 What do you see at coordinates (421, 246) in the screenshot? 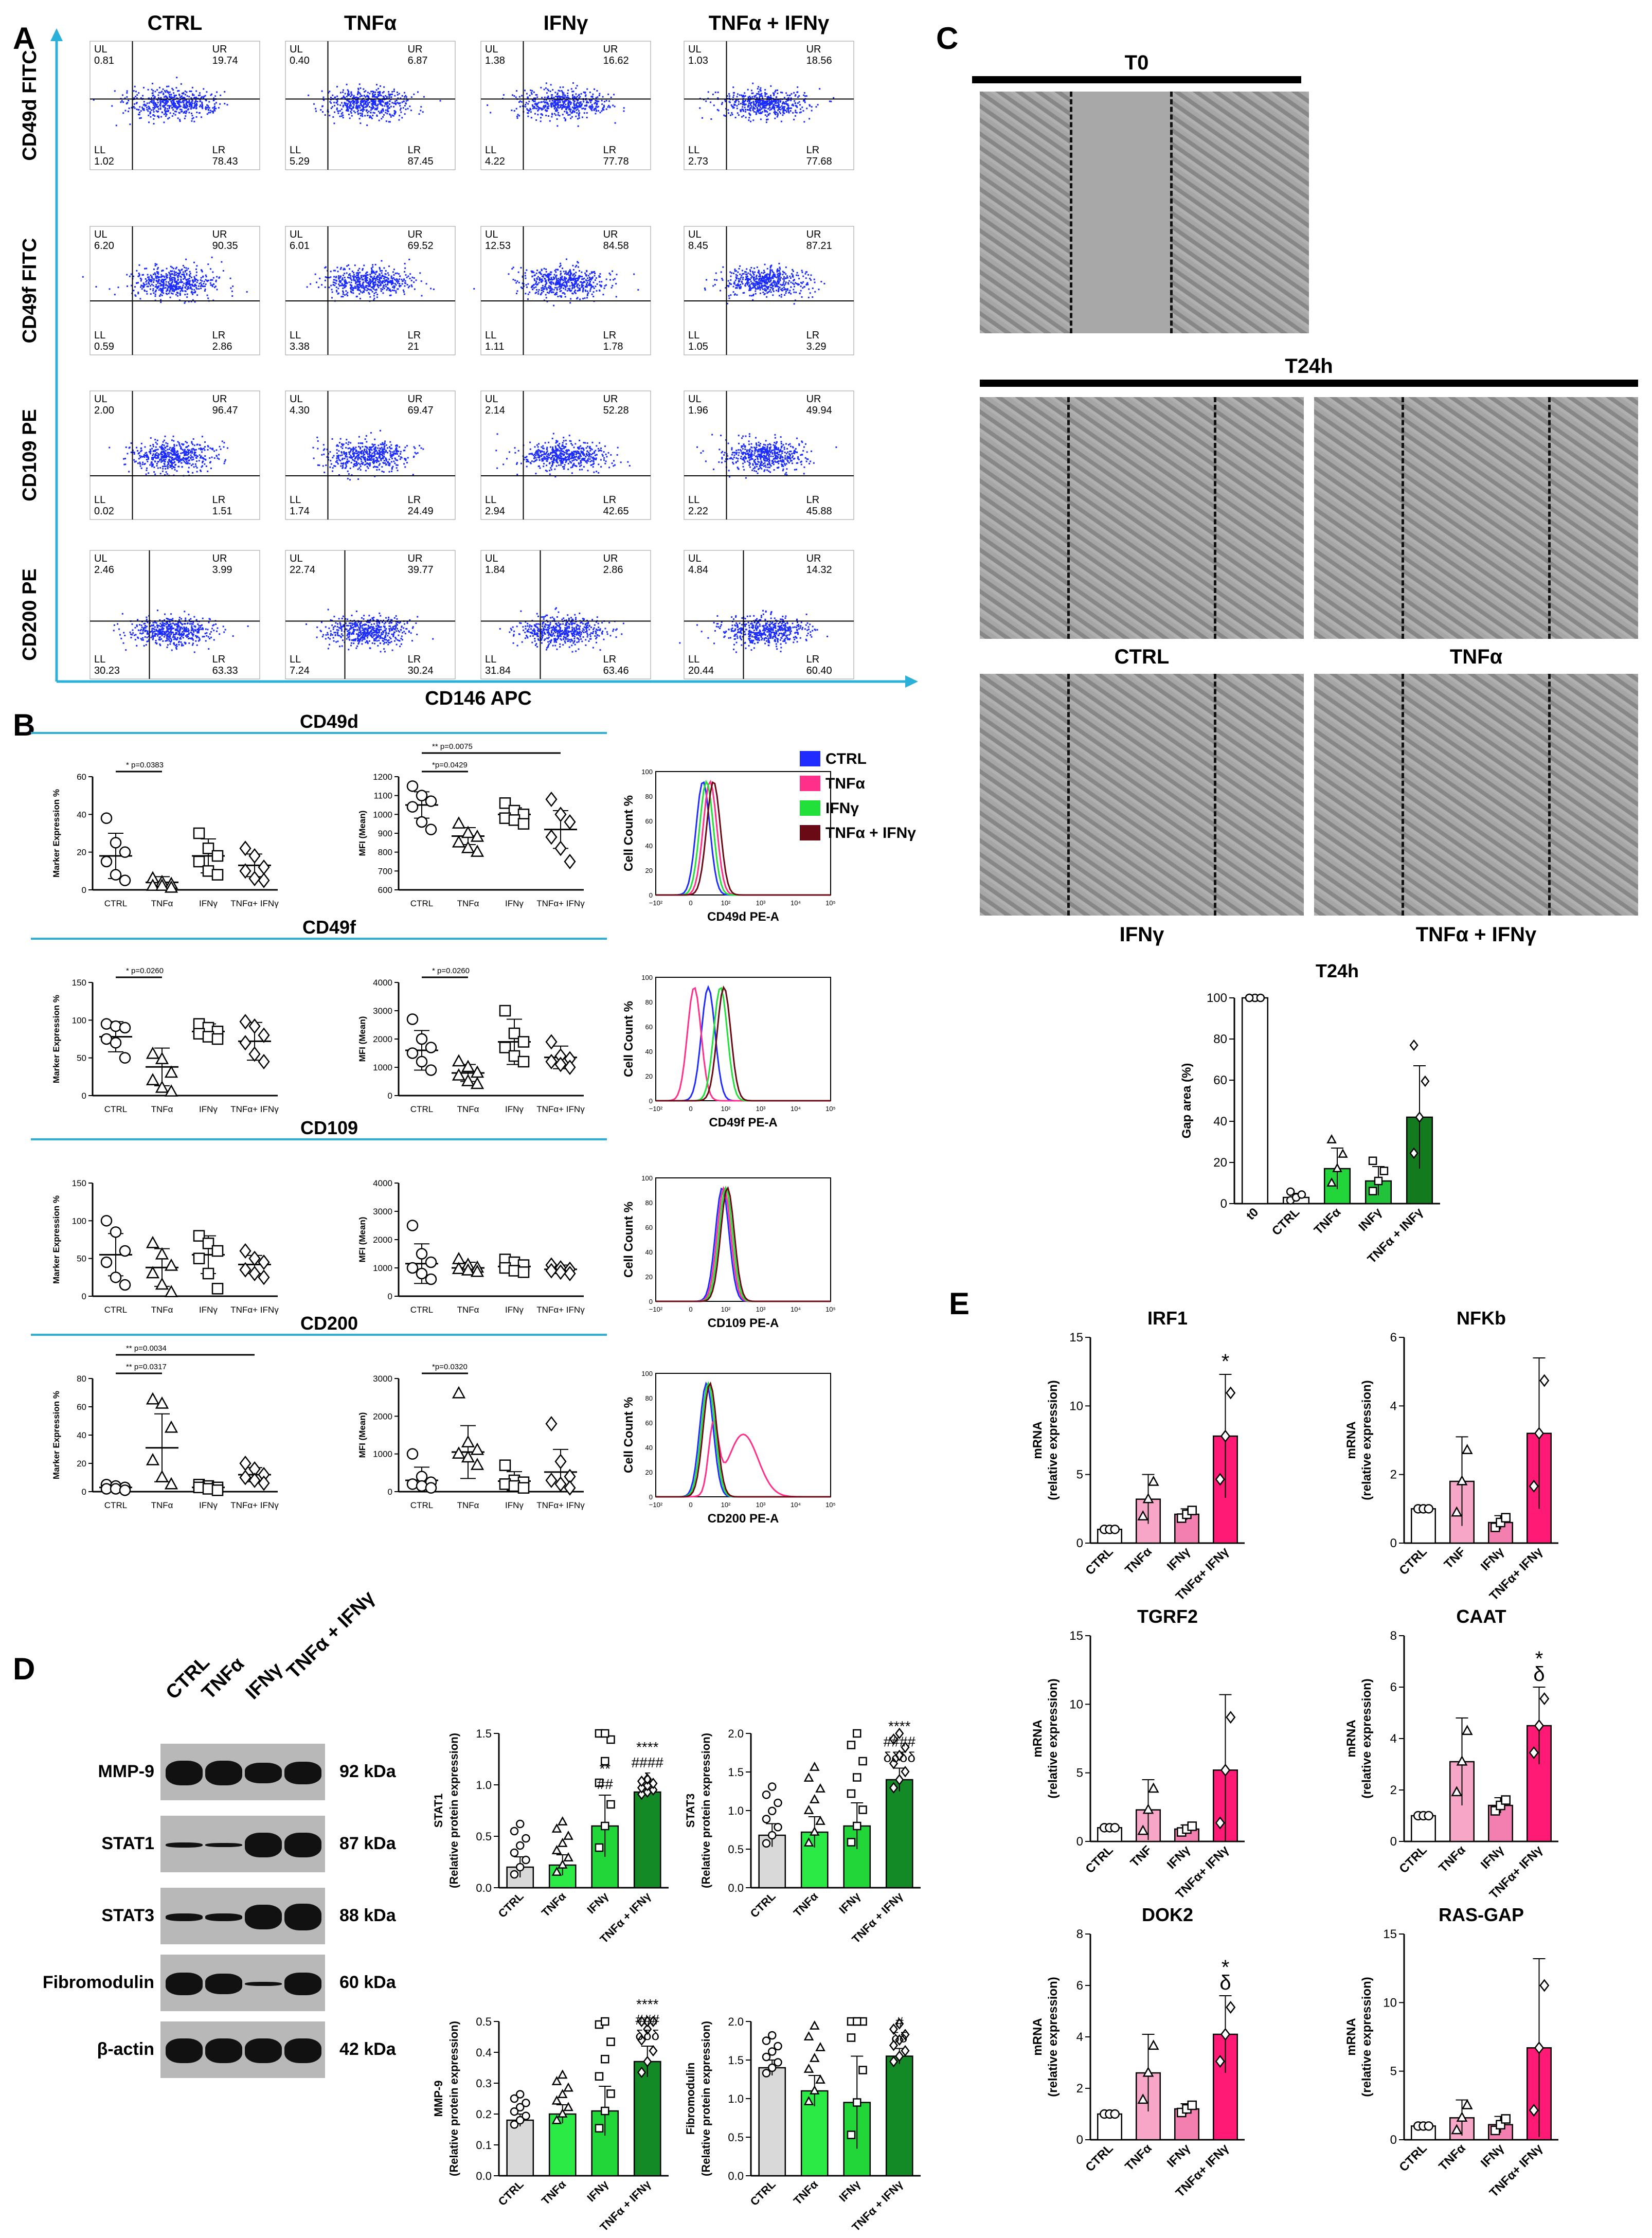
I see `quadrant-ur-value: 69.52` at bounding box center [421, 246].